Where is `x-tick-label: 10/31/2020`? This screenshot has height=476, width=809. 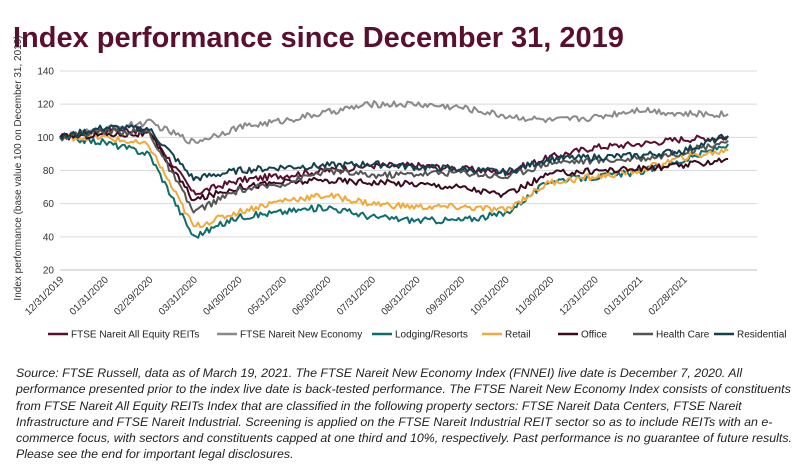
x-tick-label: 10/31/2020 is located at coordinates (490, 295).